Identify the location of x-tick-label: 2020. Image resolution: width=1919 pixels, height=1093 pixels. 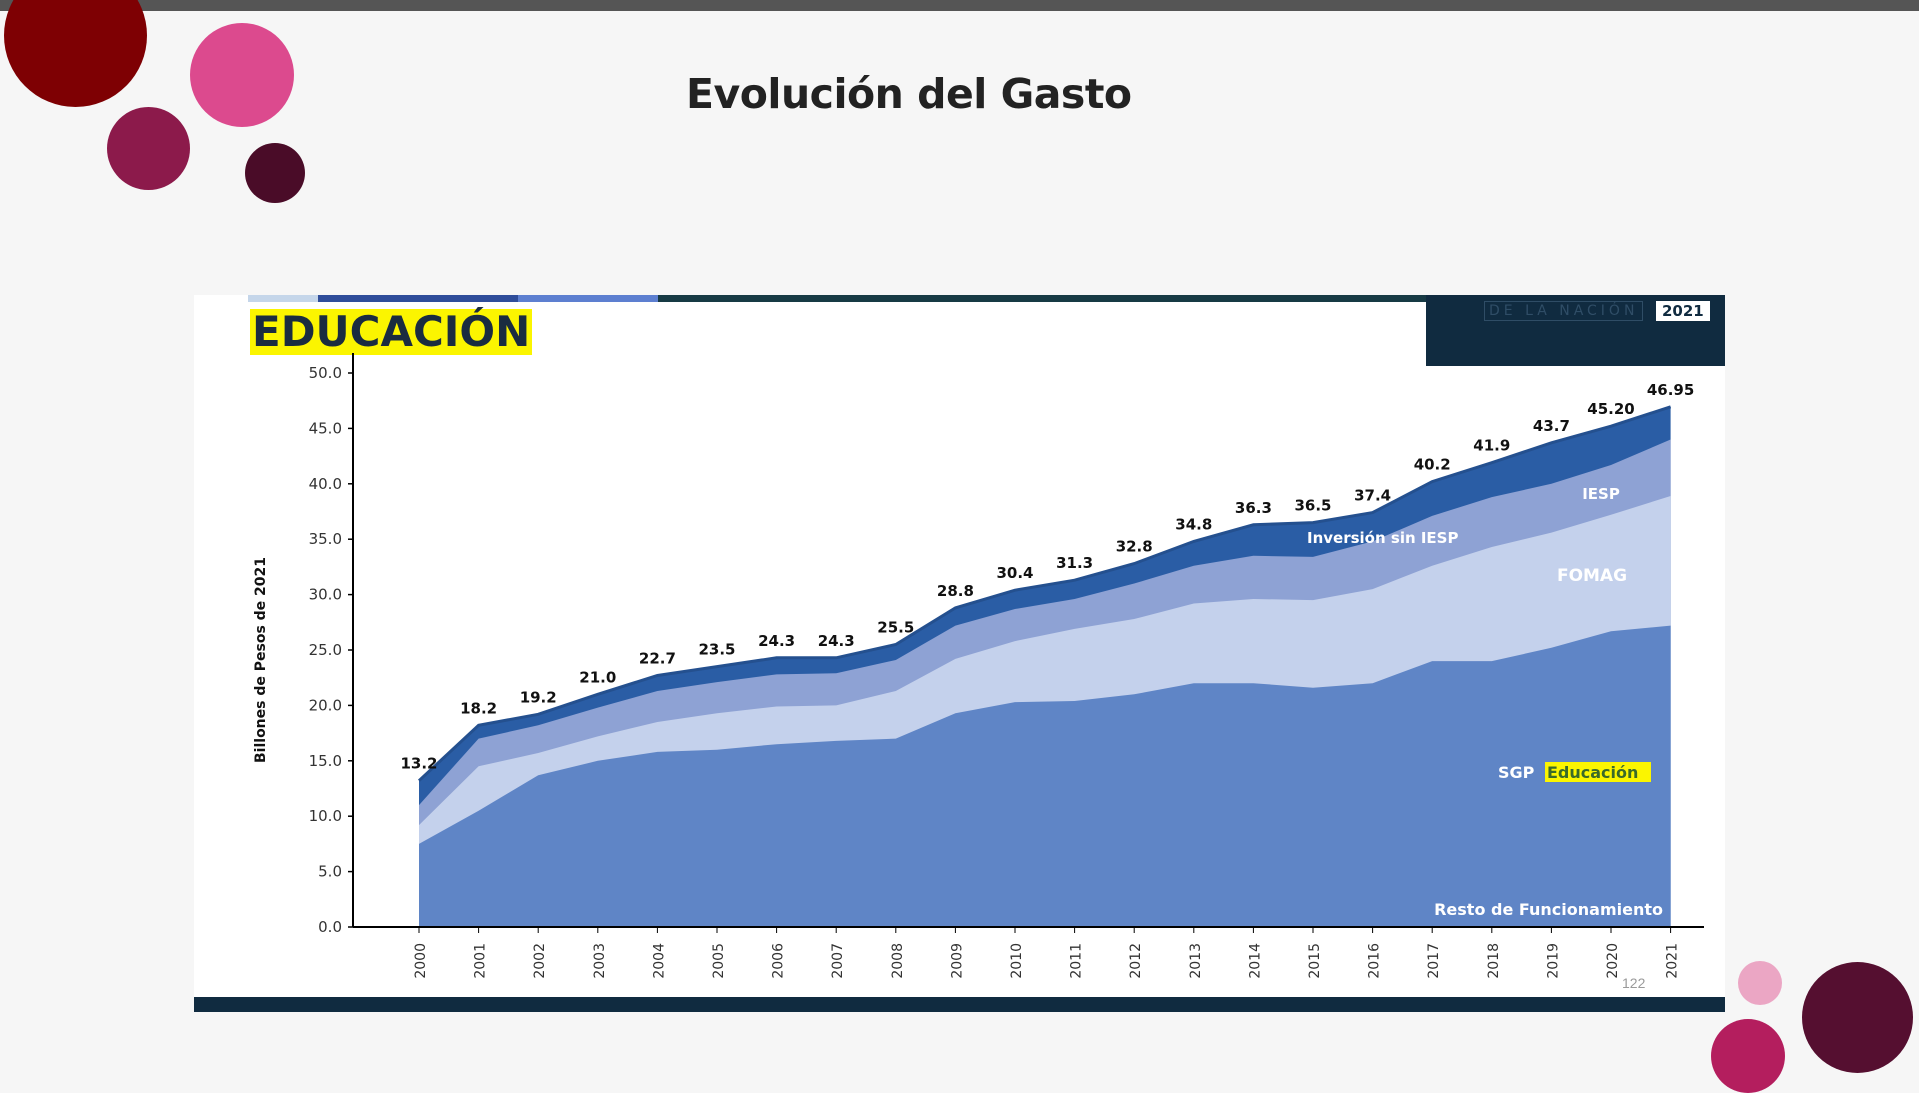
(1613, 961).